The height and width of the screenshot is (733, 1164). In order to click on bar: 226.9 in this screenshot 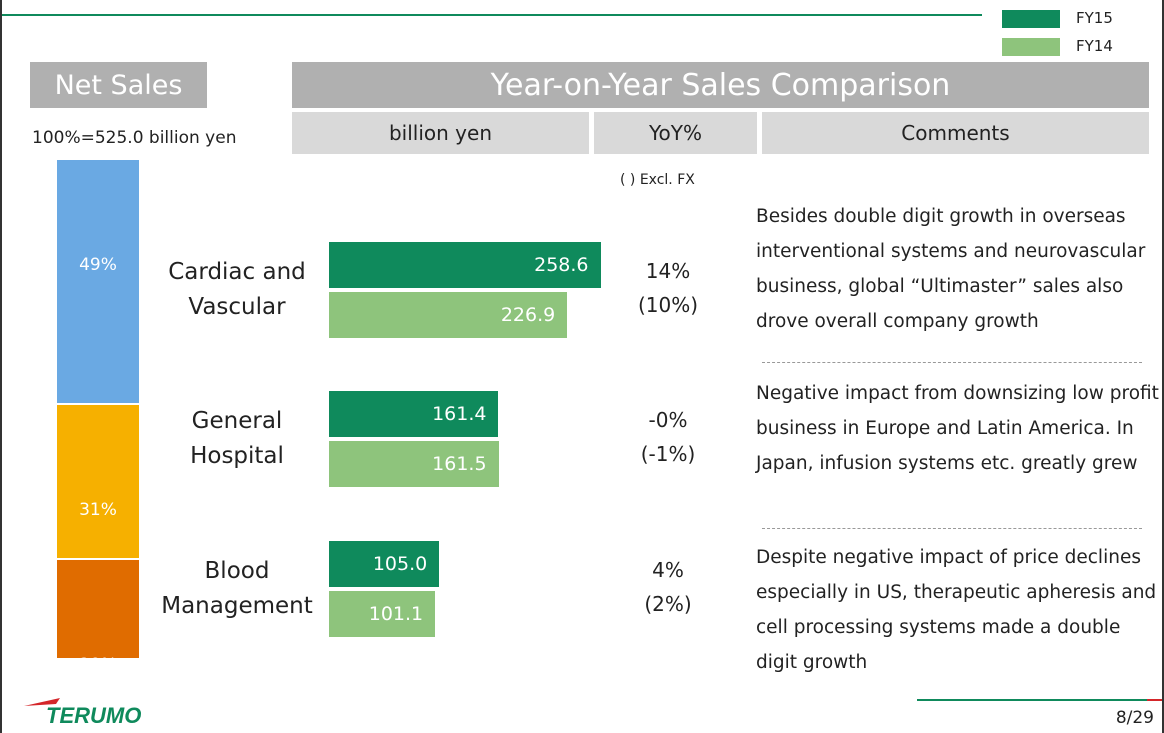, I will do `click(448, 315)`.